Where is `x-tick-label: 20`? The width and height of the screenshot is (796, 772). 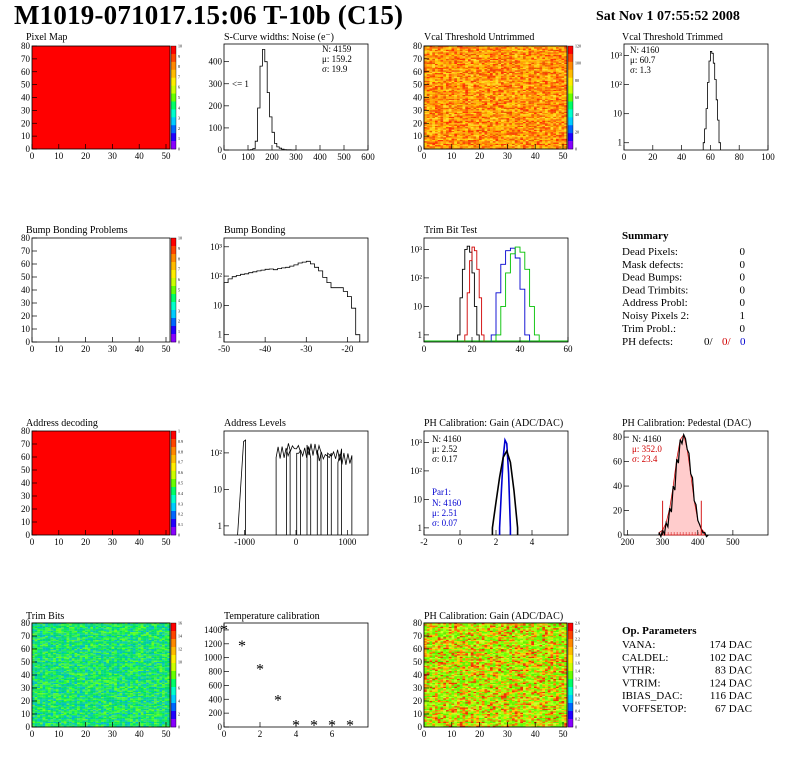
x-tick-label: 20 is located at coordinates (480, 156).